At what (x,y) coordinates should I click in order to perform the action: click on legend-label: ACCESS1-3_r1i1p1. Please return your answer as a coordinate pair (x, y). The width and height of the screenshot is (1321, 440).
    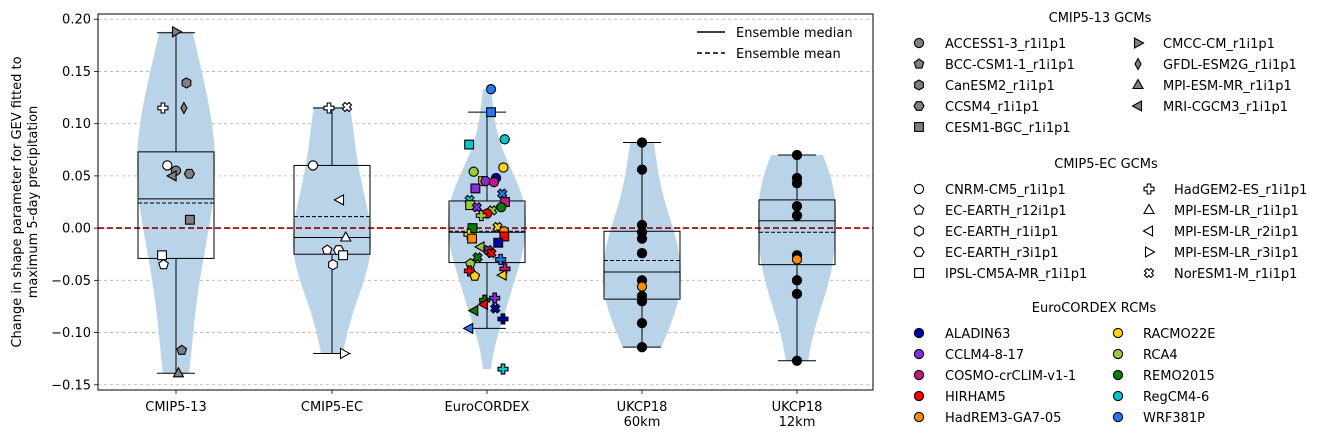
    Looking at the image, I should click on (1005, 44).